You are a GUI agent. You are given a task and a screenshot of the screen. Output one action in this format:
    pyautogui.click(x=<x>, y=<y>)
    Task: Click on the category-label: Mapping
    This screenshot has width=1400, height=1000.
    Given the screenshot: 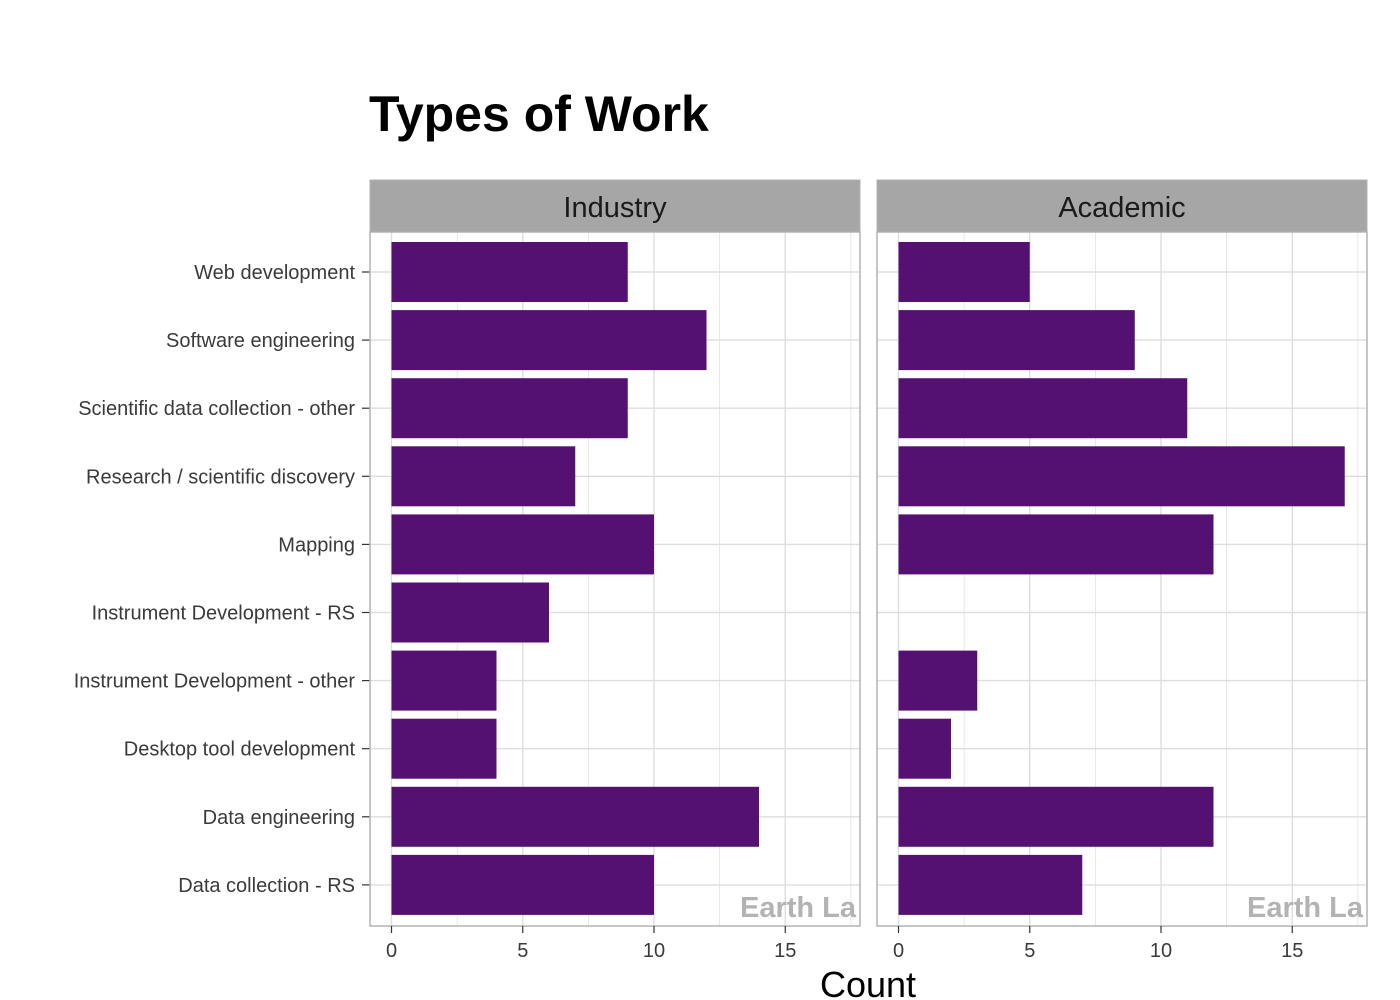 What is the action you would take?
    pyautogui.click(x=316, y=545)
    